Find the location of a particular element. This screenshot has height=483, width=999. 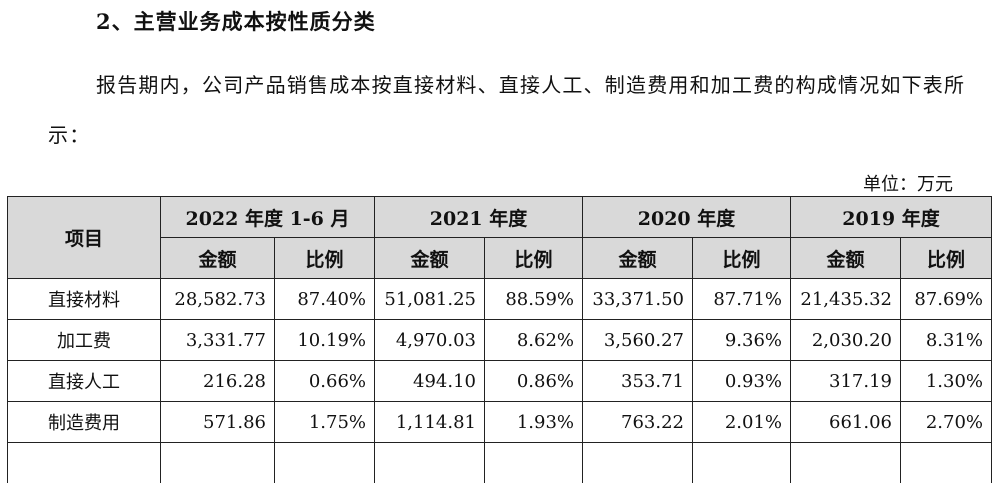

table-cell: 2.01% is located at coordinates (742, 422).